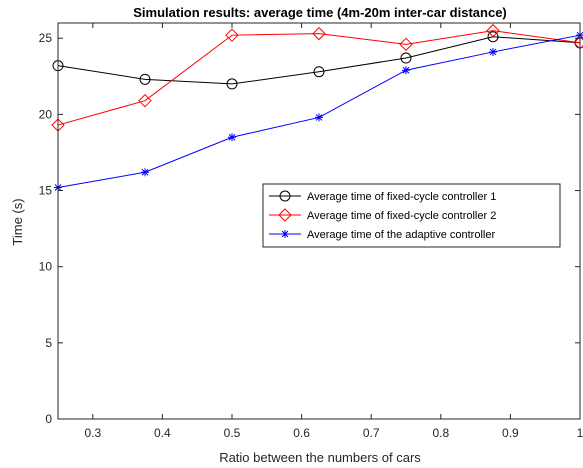 Image resolution: width=583 pixels, height=468 pixels. Describe the element at coordinates (46, 191) in the screenshot. I see `y-tick-label: 15` at that location.